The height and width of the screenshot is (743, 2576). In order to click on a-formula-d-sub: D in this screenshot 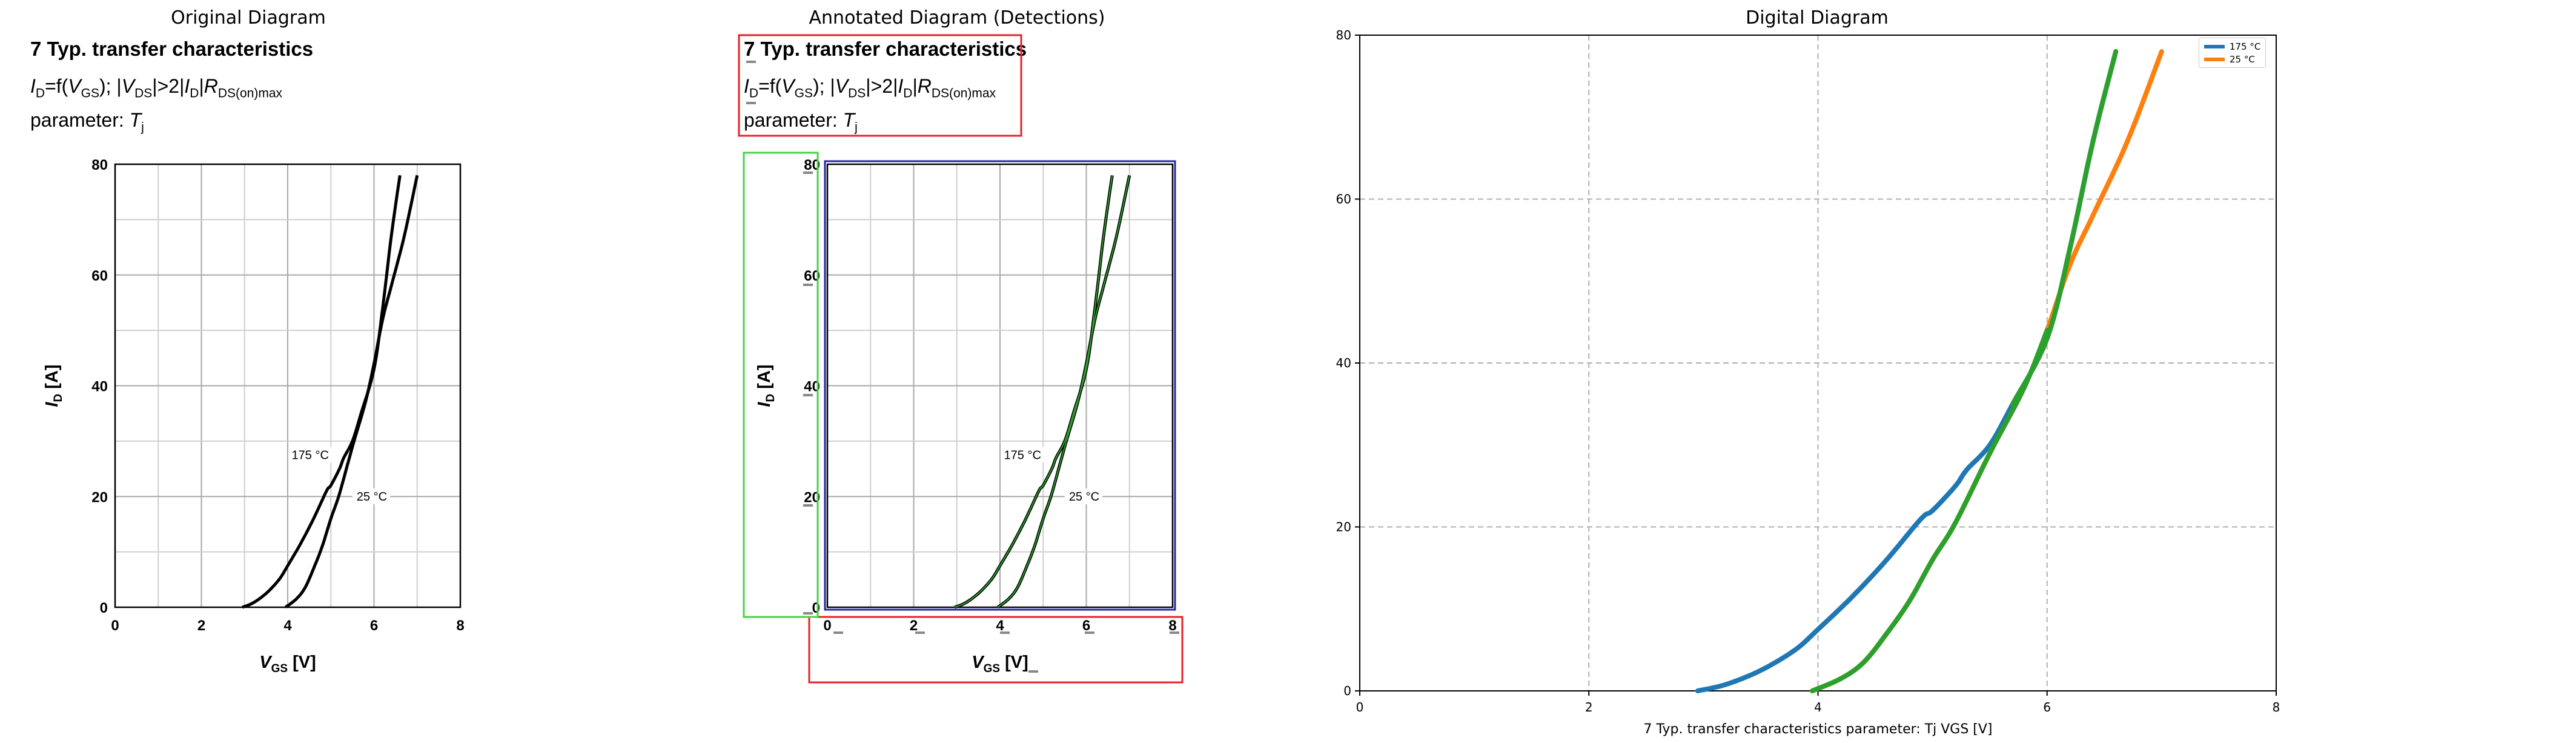, I will do `click(754, 93)`.